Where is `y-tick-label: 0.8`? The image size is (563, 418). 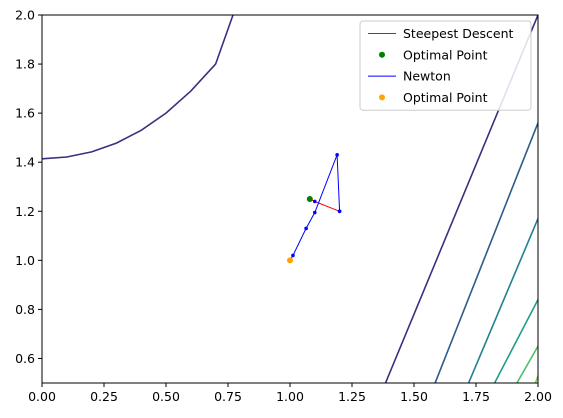 y-tick-label: 0.8 is located at coordinates (25, 309).